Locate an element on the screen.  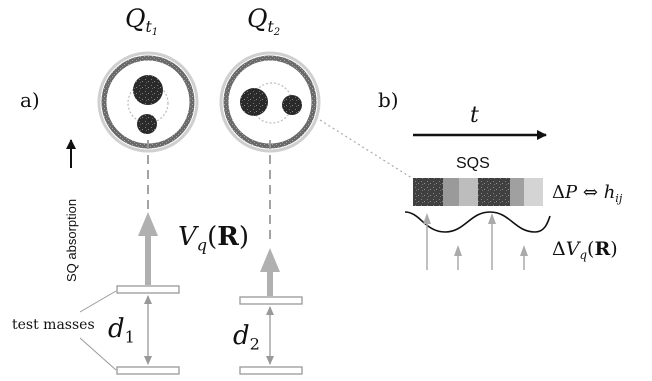
zoom-connector is located at coordinates (367, 150).